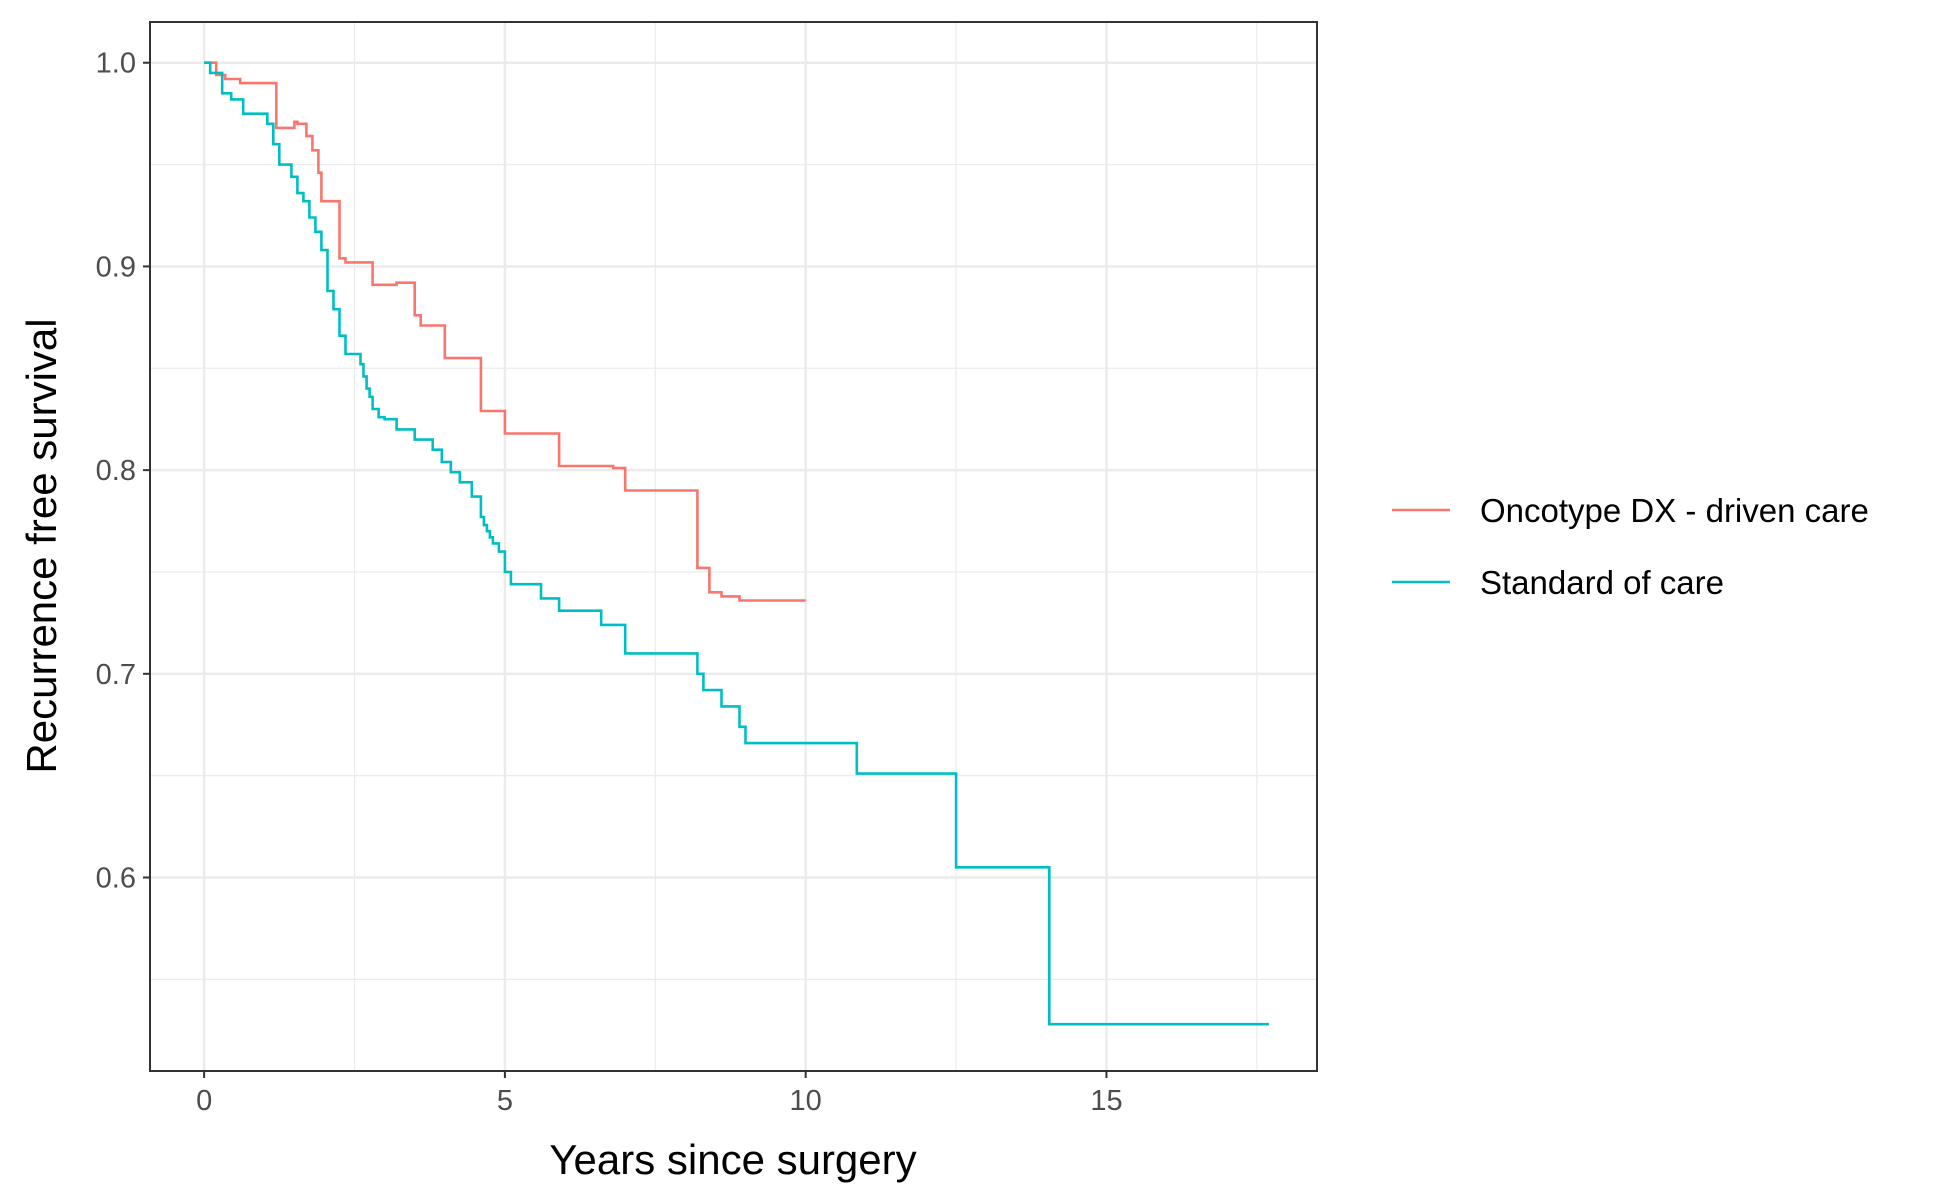 Image resolution: width=1950 pixels, height=1200 pixels. I want to click on x-axis-title: Years since surgery, so click(732, 1159).